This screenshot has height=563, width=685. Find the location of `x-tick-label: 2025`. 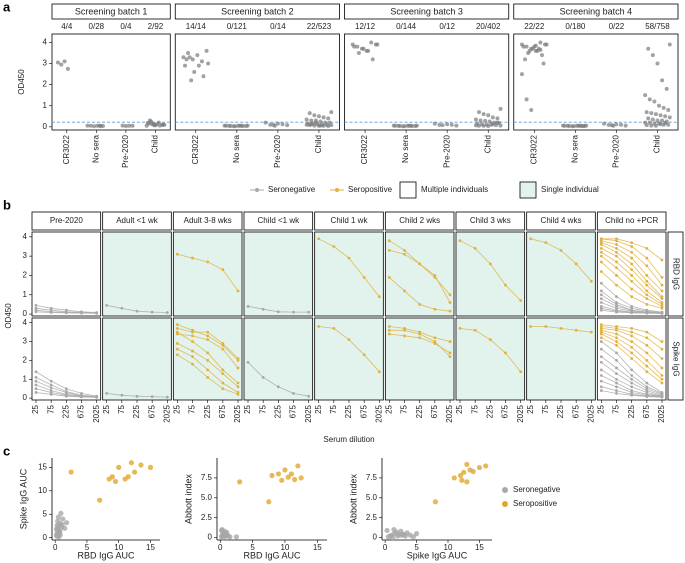

x-tick-label: 2025 is located at coordinates (96, 413).